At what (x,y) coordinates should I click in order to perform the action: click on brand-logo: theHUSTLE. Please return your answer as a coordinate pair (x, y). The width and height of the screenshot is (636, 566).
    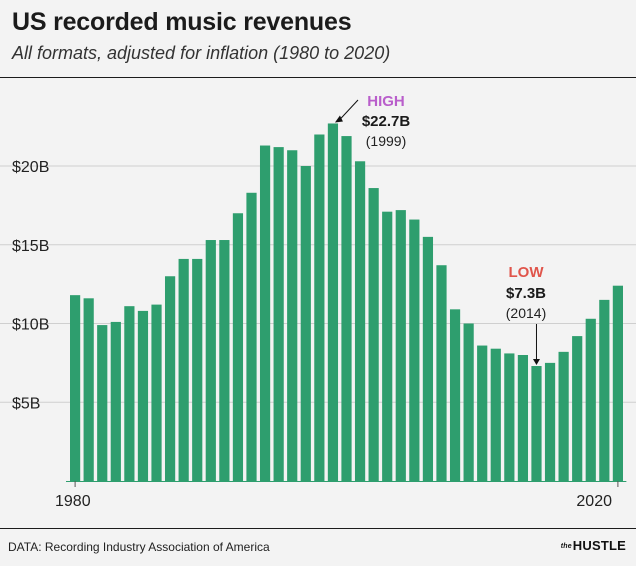
    Looking at the image, I should click on (593, 545).